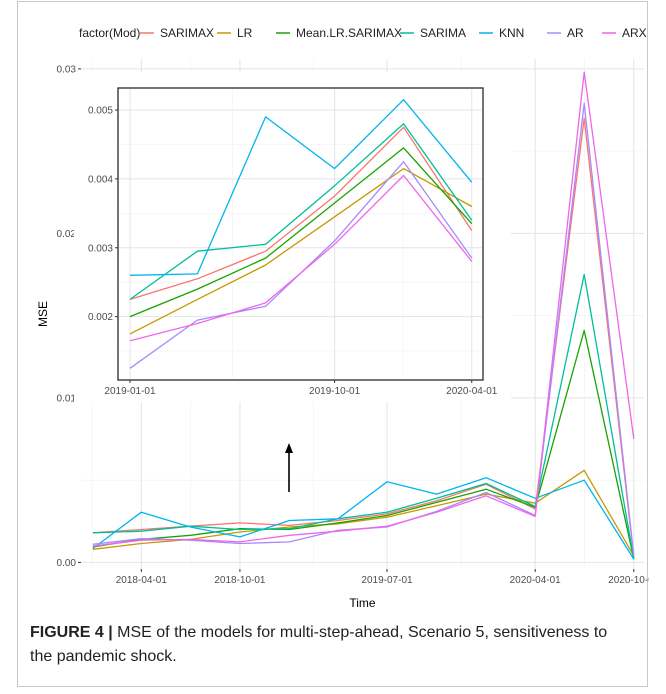  What do you see at coordinates (634, 33) in the screenshot?
I see `legend-label-arx: ARX` at bounding box center [634, 33].